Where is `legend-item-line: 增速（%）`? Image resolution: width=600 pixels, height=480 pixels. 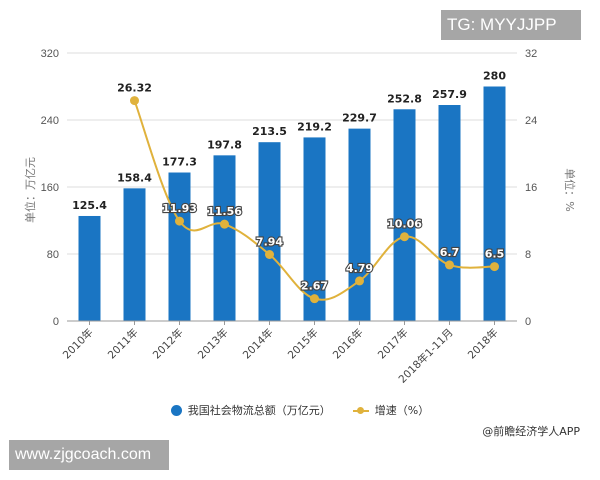 legend-item-line: 增速（%） is located at coordinates (391, 410).